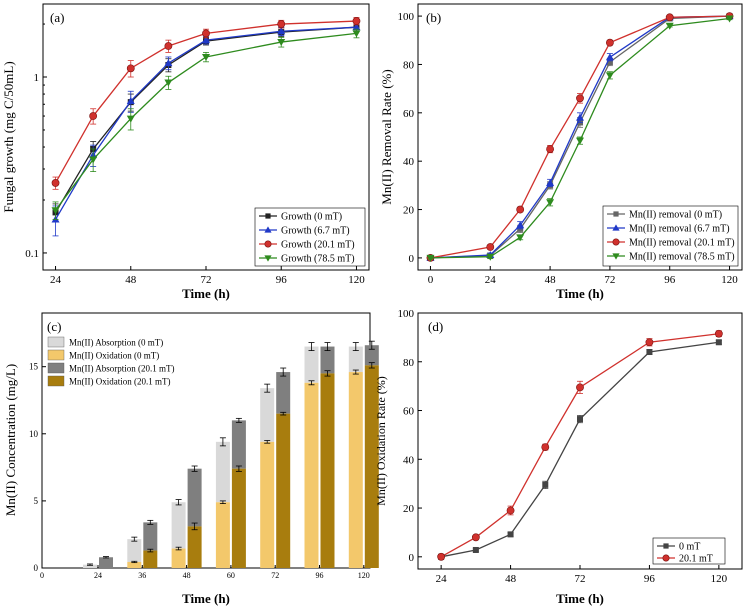  What do you see at coordinates (381, 441) in the screenshot?
I see `panel-d-ylabel: Mn(II) Oxidation Rate (%)` at bounding box center [381, 441].